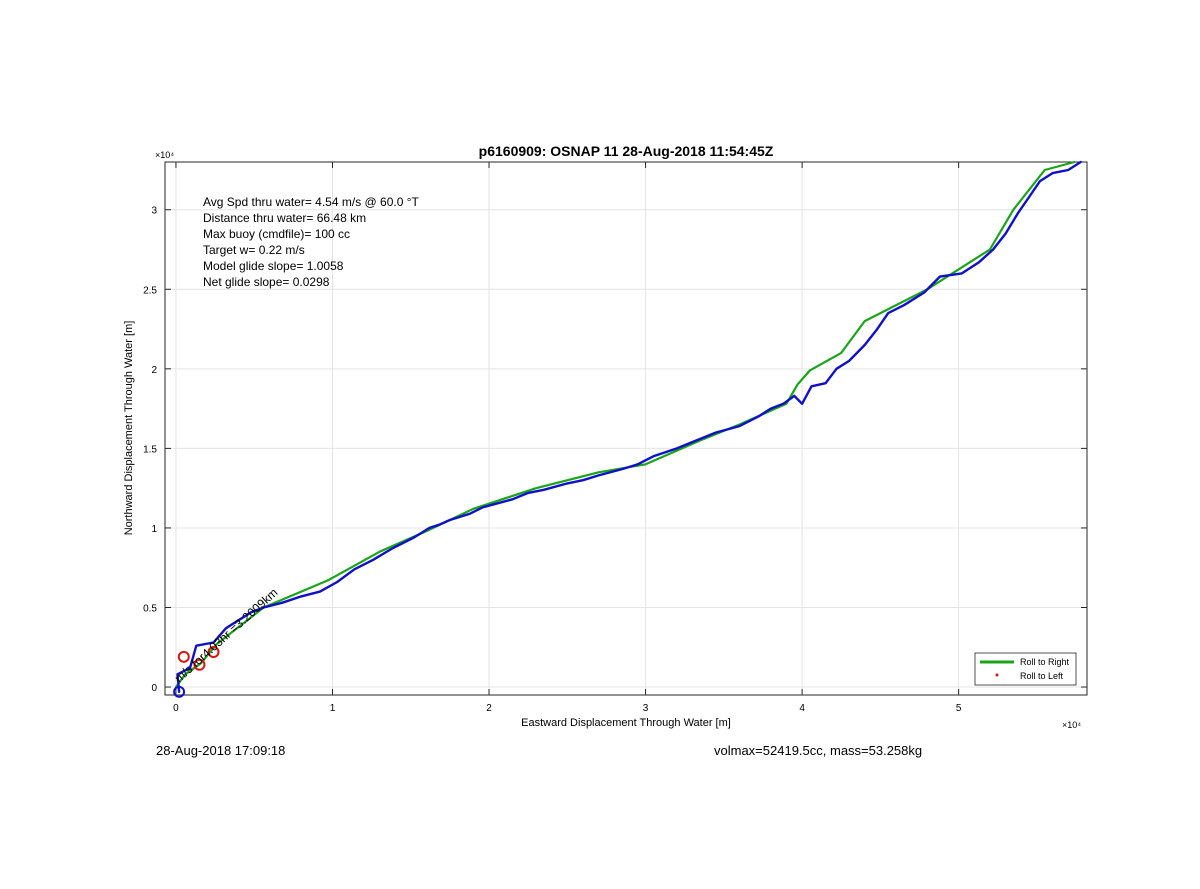 This screenshot has width=1200, height=889. What do you see at coordinates (150, 290) in the screenshot?
I see `y-tick-label: 2.5` at bounding box center [150, 290].